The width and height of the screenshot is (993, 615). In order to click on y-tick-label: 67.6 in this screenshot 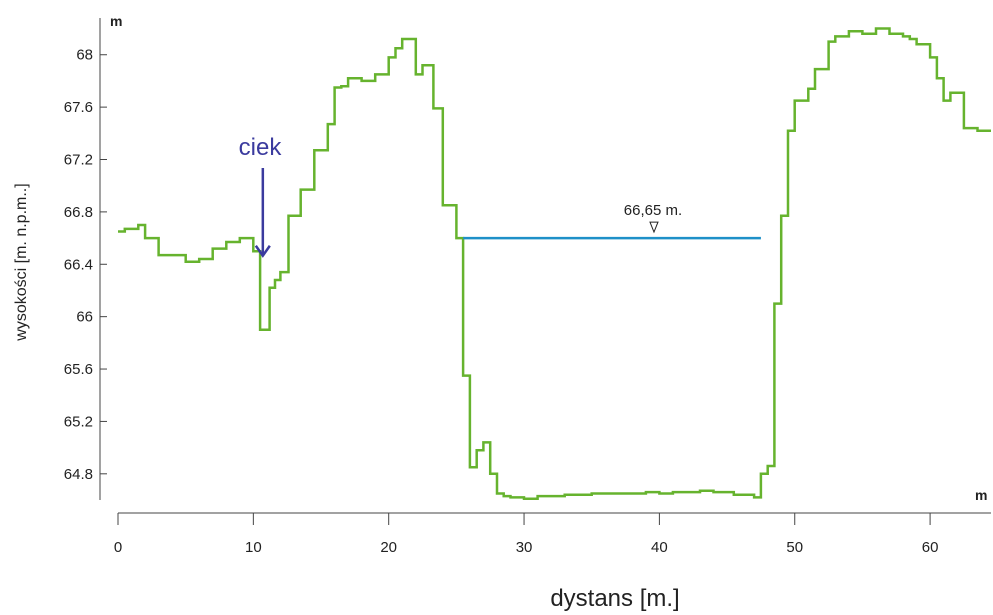, I will do `click(78, 107)`.